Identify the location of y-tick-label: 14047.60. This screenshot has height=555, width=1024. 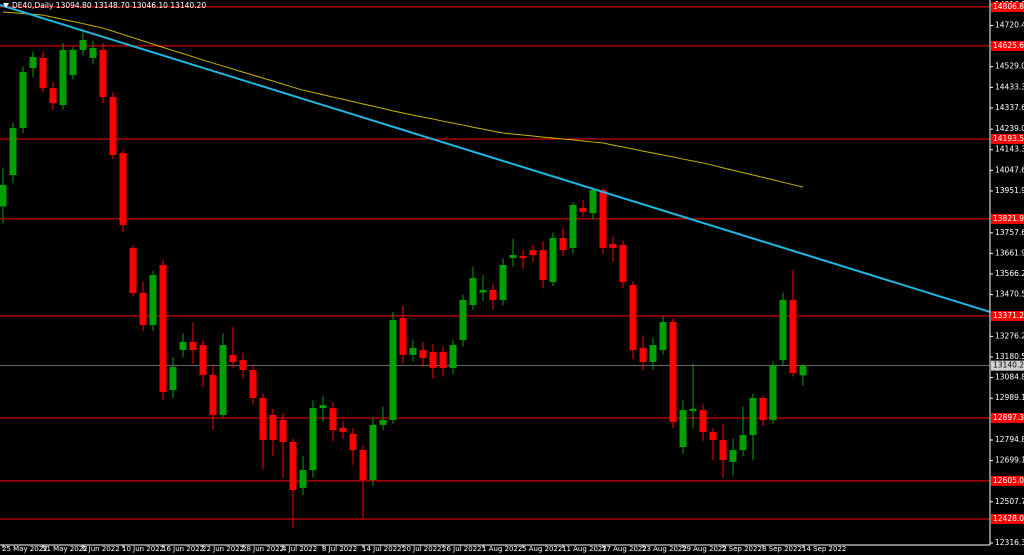
(1009, 169).